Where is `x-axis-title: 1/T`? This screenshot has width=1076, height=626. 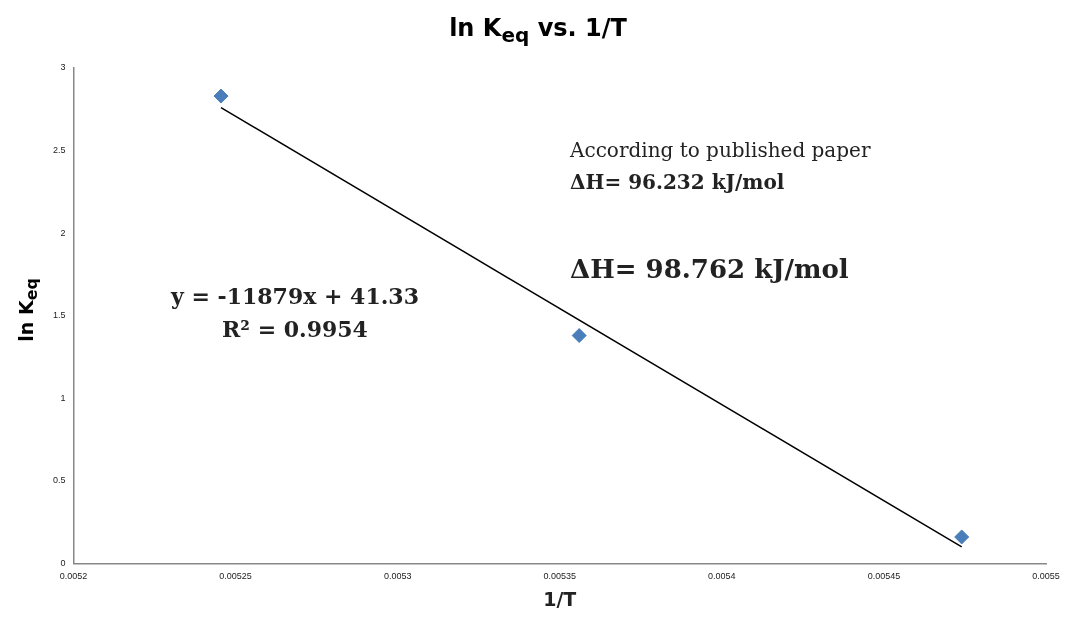 x-axis-title: 1/T is located at coordinates (560, 598).